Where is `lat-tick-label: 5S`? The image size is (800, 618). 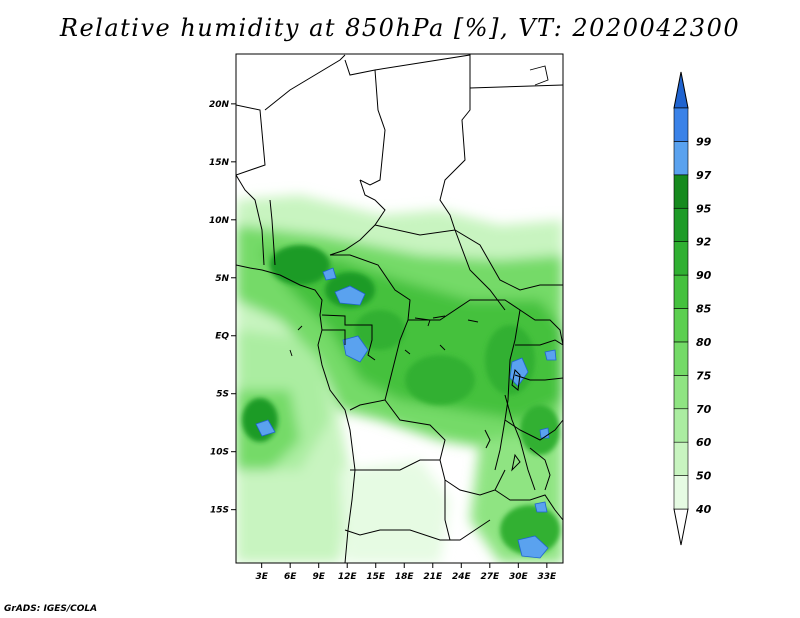 lat-tick-label: 5S is located at coordinates (222, 395).